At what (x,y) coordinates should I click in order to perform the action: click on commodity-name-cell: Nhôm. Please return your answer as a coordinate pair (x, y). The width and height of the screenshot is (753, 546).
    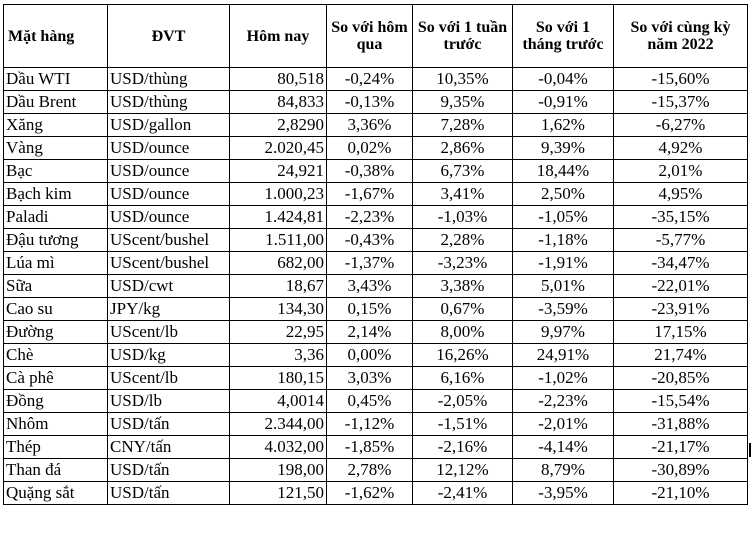
    Looking at the image, I should click on (55, 424).